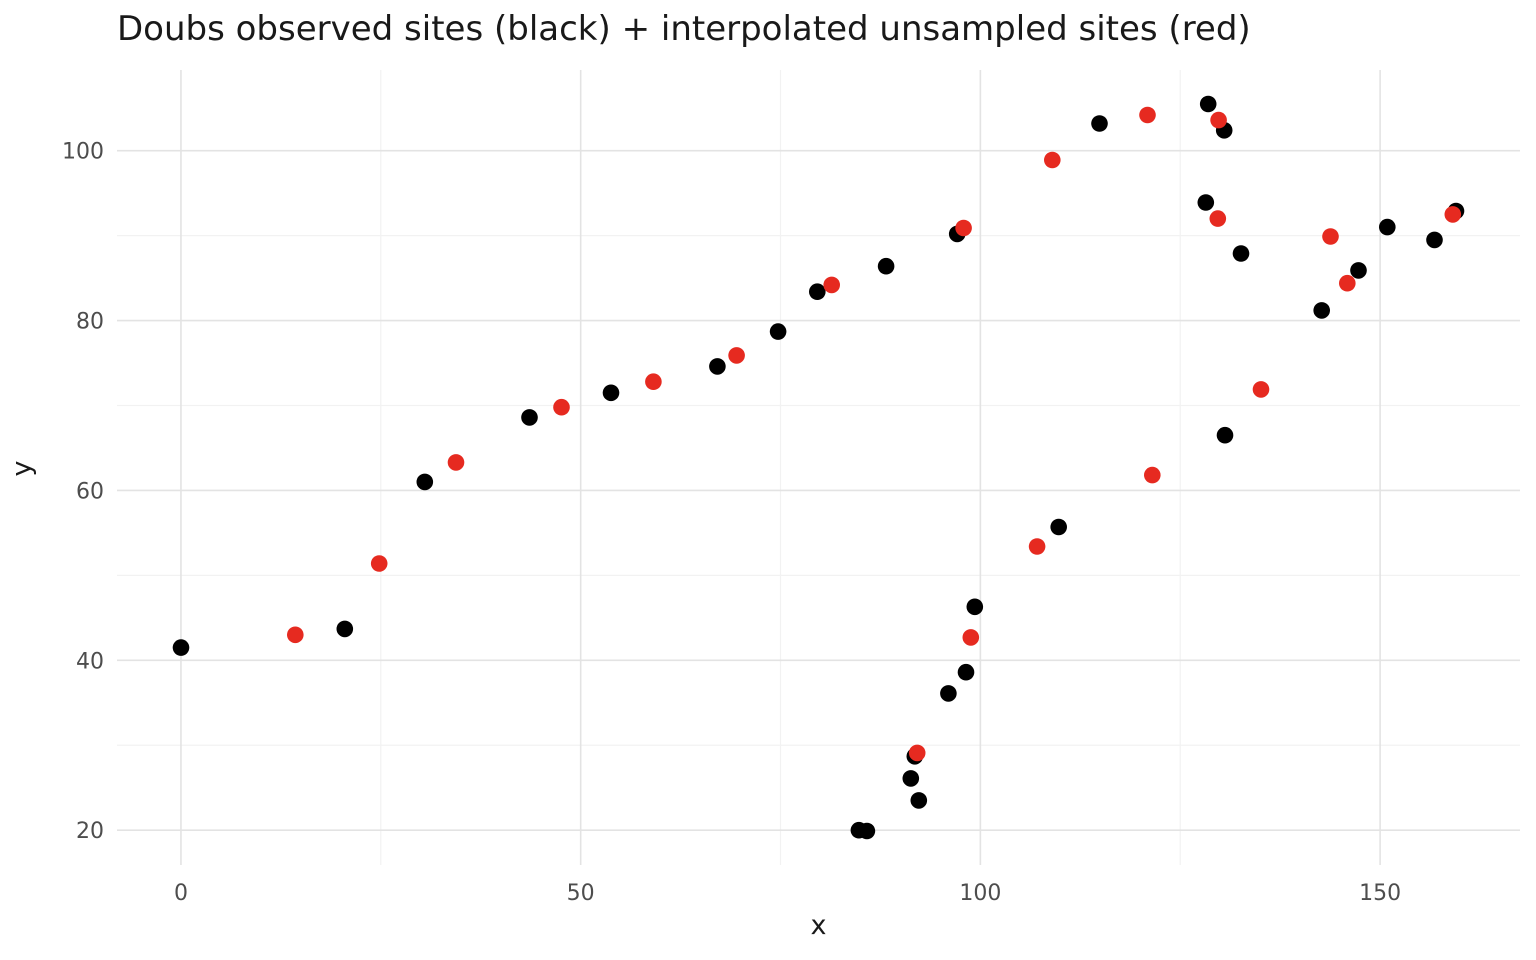  I want to click on x-tick-label: 100, so click(980, 893).